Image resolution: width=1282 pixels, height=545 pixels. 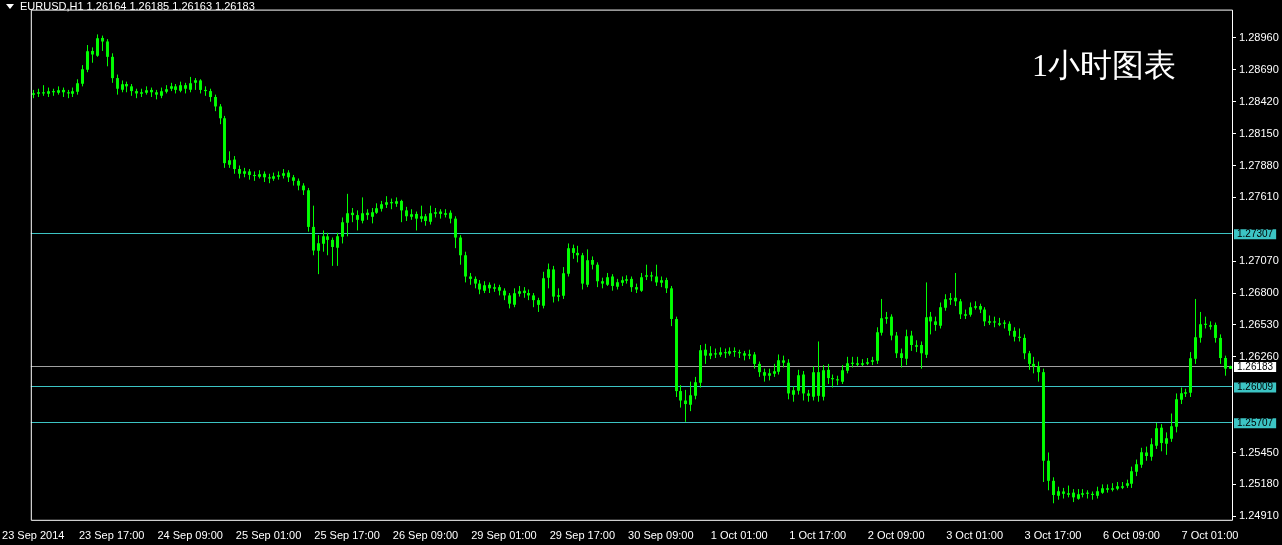 I want to click on y-tick-label: 1.26260, so click(x=1259, y=355).